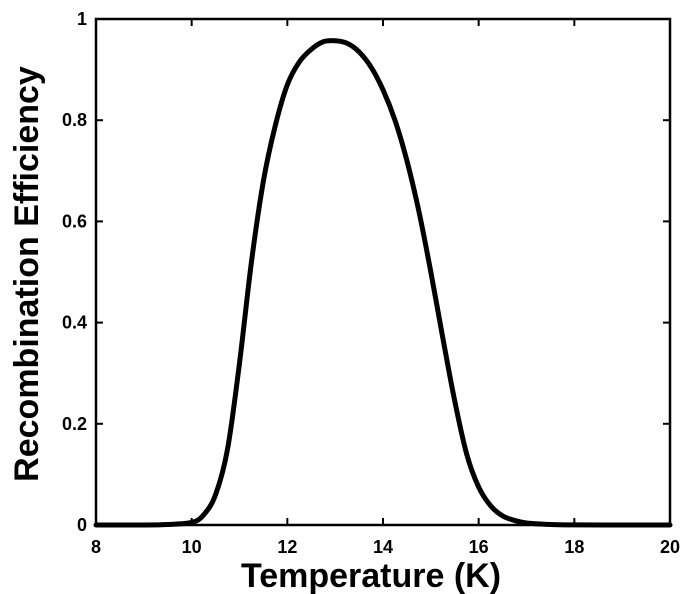 The height and width of the screenshot is (594, 692). I want to click on x-tick-label: 12, so click(287, 547).